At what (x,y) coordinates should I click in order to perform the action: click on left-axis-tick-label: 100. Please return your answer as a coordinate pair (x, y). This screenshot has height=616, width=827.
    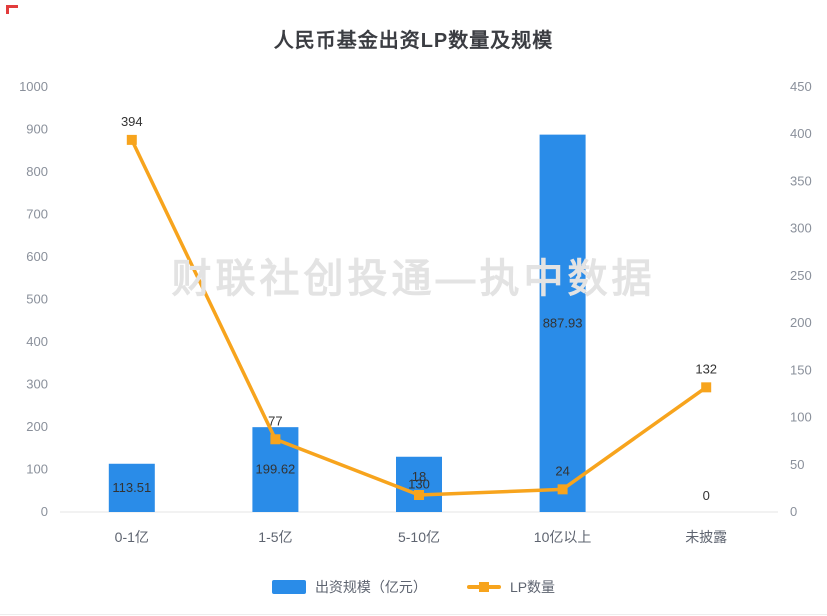
    Looking at the image, I should click on (37, 469).